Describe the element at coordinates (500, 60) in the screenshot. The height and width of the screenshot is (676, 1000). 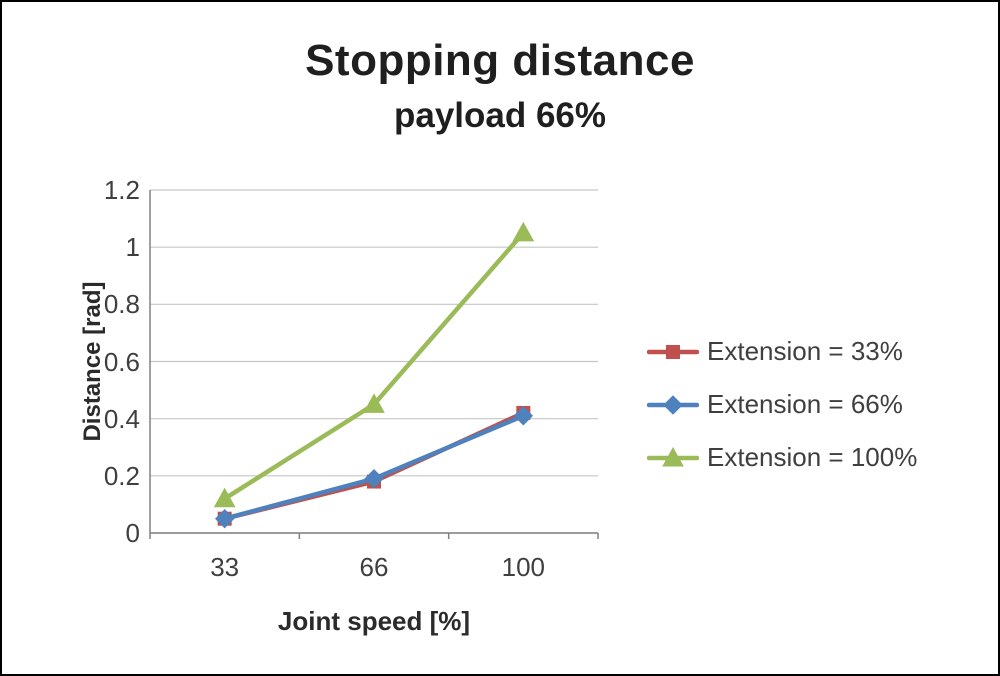
I see `chart-title: Stopping distance` at that location.